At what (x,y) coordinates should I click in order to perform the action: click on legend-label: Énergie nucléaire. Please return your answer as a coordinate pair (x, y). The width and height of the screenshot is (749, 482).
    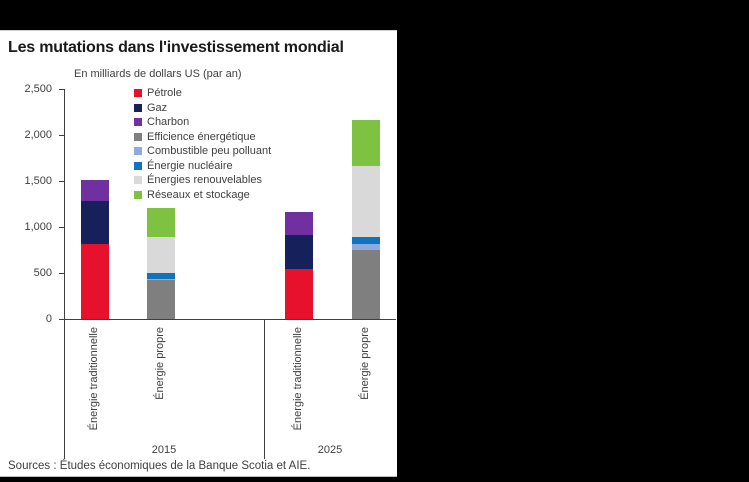
    Looking at the image, I should click on (190, 165).